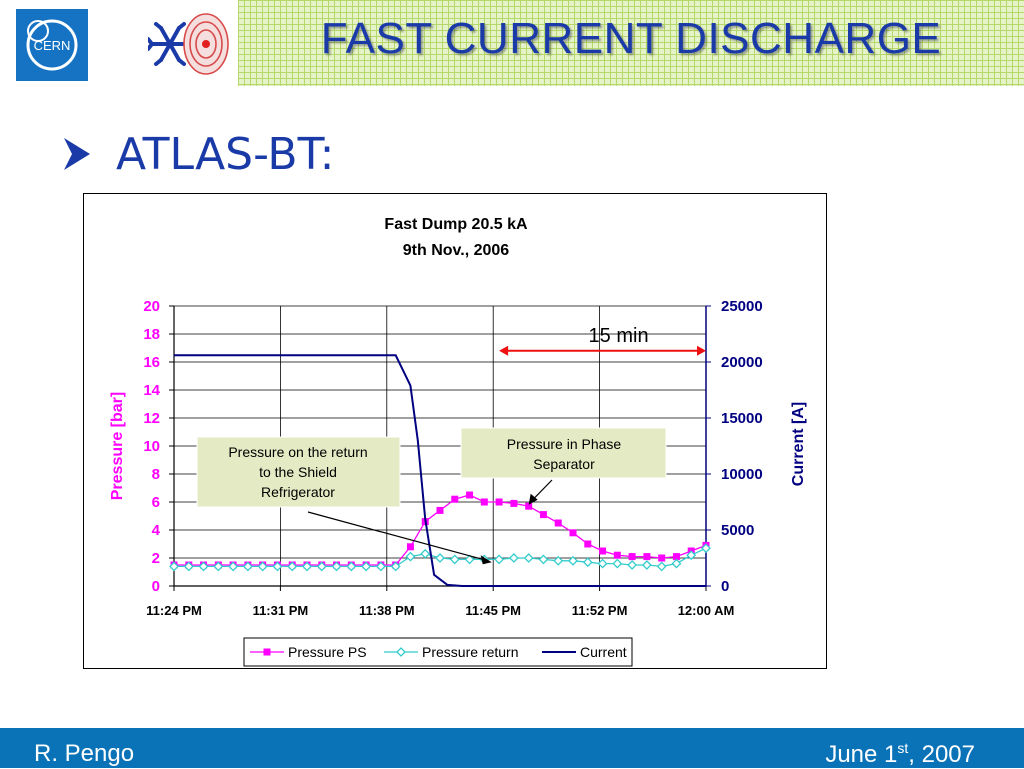  What do you see at coordinates (456, 224) in the screenshot?
I see `chart-title: Fast Dump 20.5 kA` at bounding box center [456, 224].